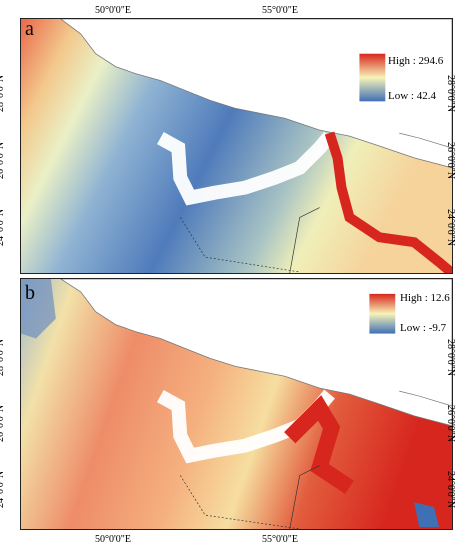 This screenshot has height=550, width=473. I want to click on lat-left-a-26: 26°0'0"N, so click(3, 160).